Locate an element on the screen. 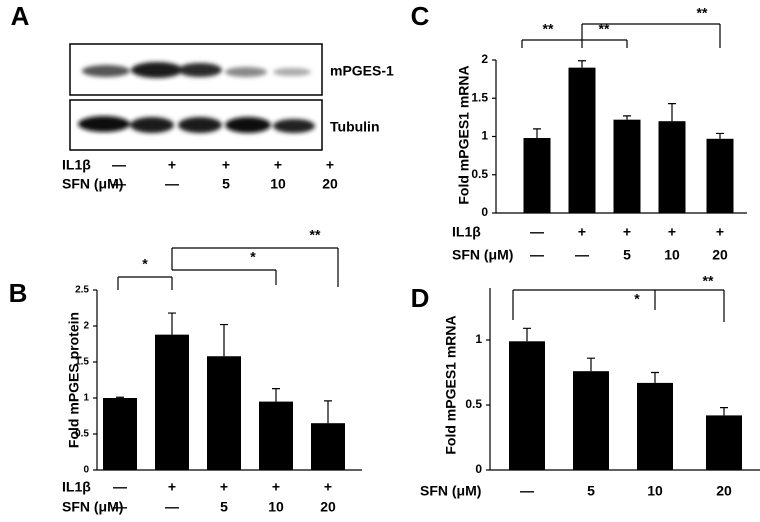 The height and width of the screenshot is (522, 760). band-label: Tubulin is located at coordinates (355, 127).